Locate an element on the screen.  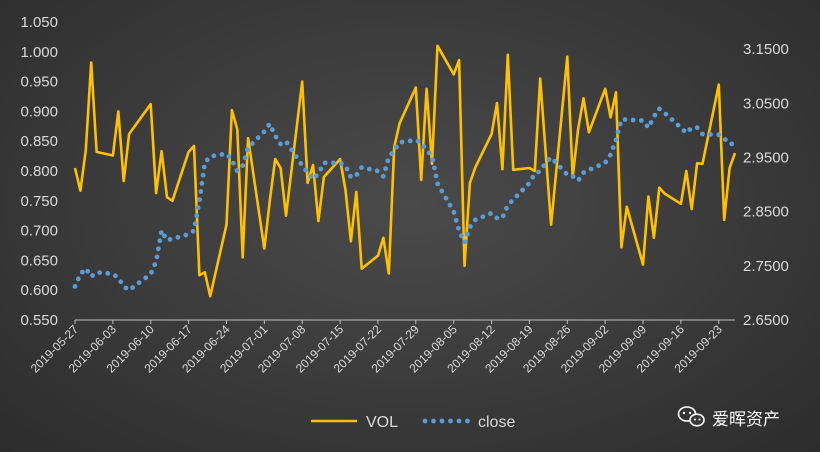
left-tick-label: 0.550 is located at coordinates (39, 320).